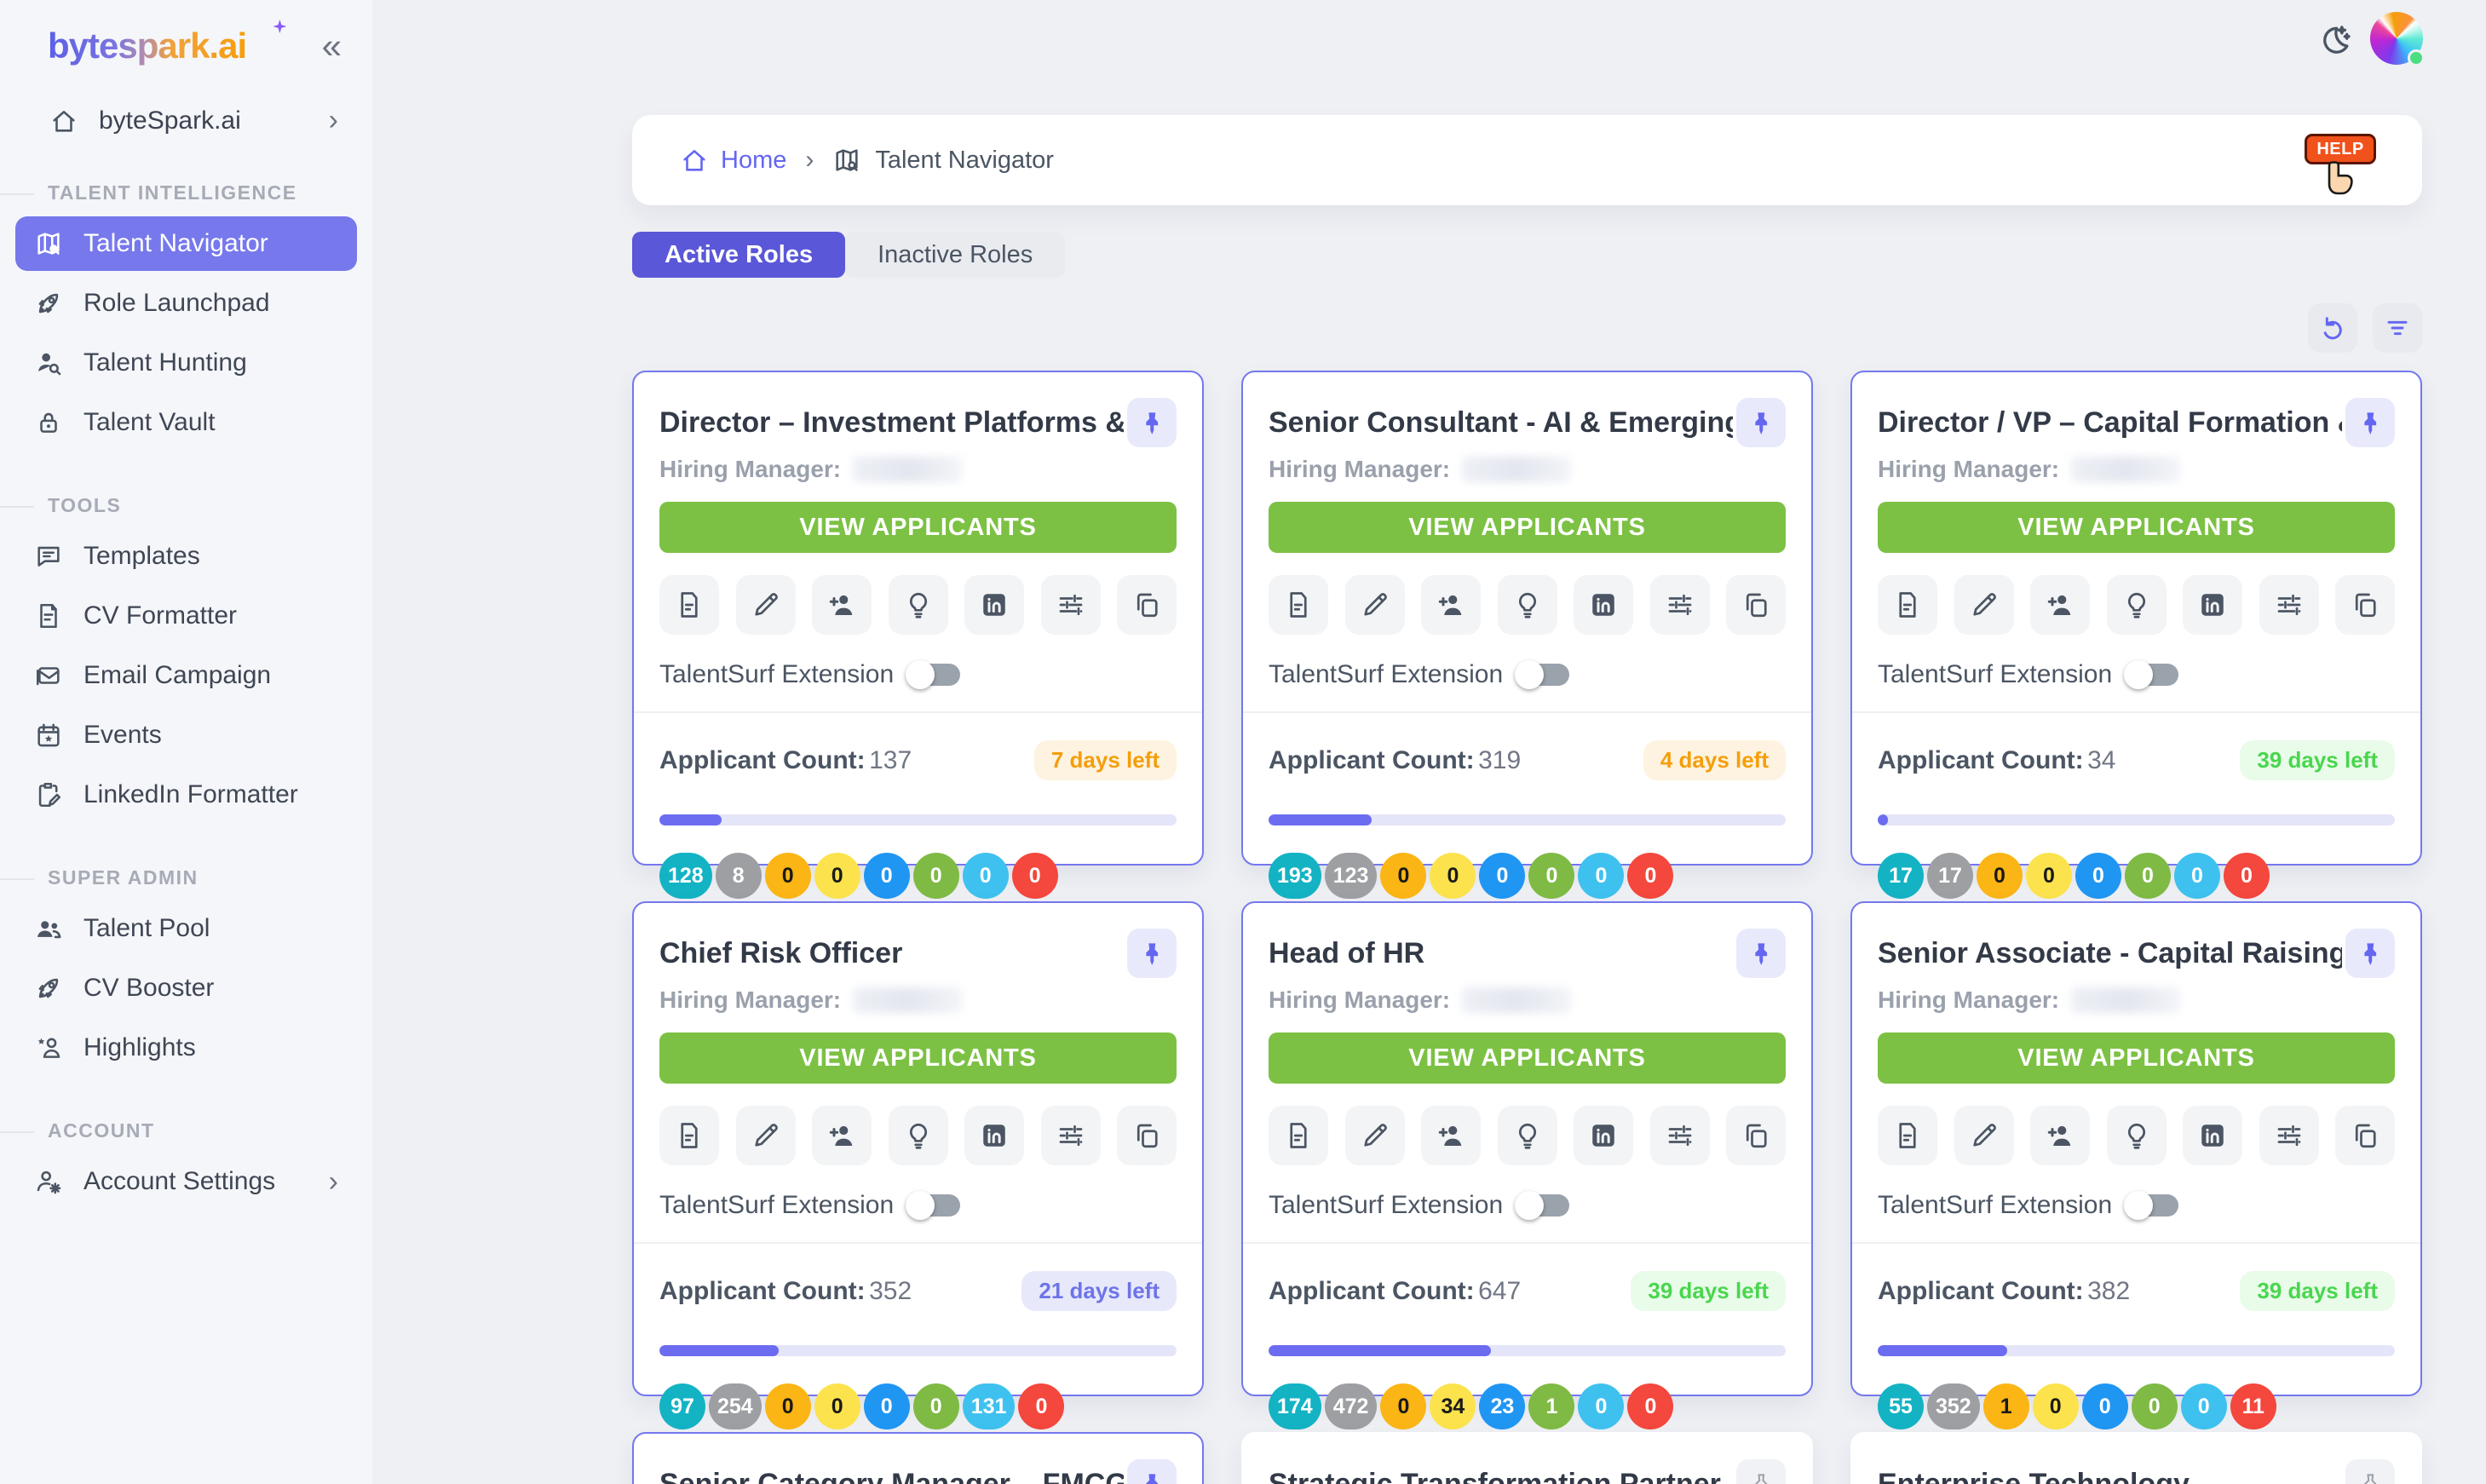 The height and width of the screenshot is (1484, 2486). What do you see at coordinates (186, 363) in the screenshot?
I see `sidebar-item-talent-hunting: Talent Hunting` at bounding box center [186, 363].